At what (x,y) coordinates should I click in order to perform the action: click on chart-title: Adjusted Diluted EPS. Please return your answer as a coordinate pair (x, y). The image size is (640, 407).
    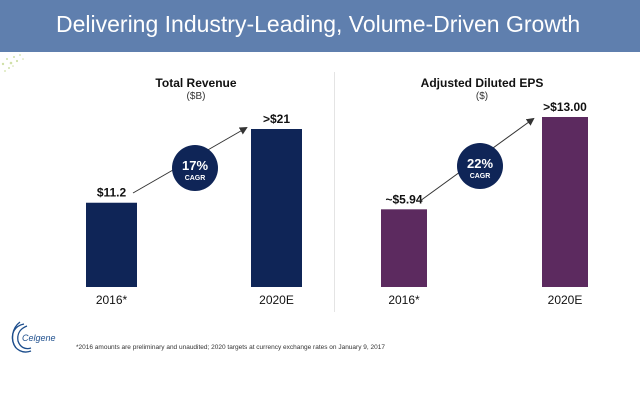
    Looking at the image, I should click on (482, 83).